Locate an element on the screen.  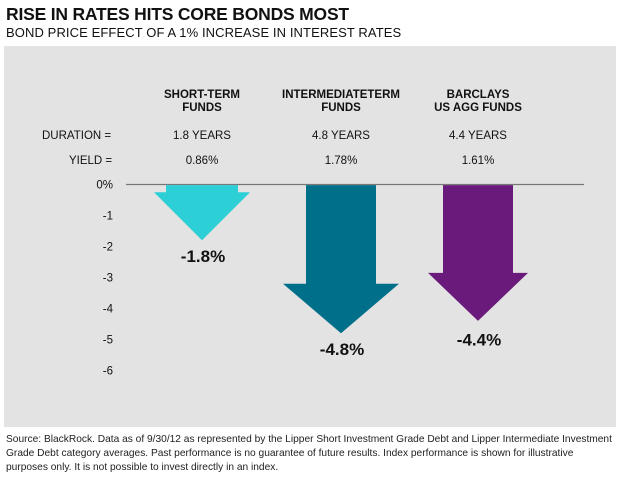
duration-value-2: 4.8 YEARS is located at coordinates (341, 136).